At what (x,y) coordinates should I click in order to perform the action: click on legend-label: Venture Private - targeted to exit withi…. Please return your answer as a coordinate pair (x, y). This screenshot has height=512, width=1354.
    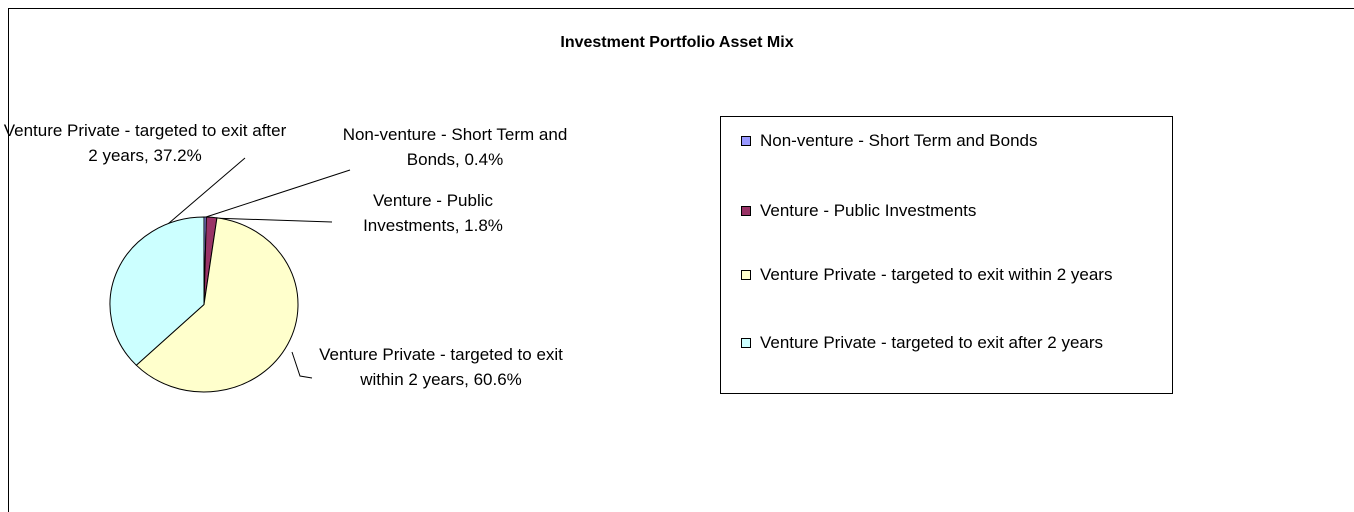
    Looking at the image, I should click on (936, 274).